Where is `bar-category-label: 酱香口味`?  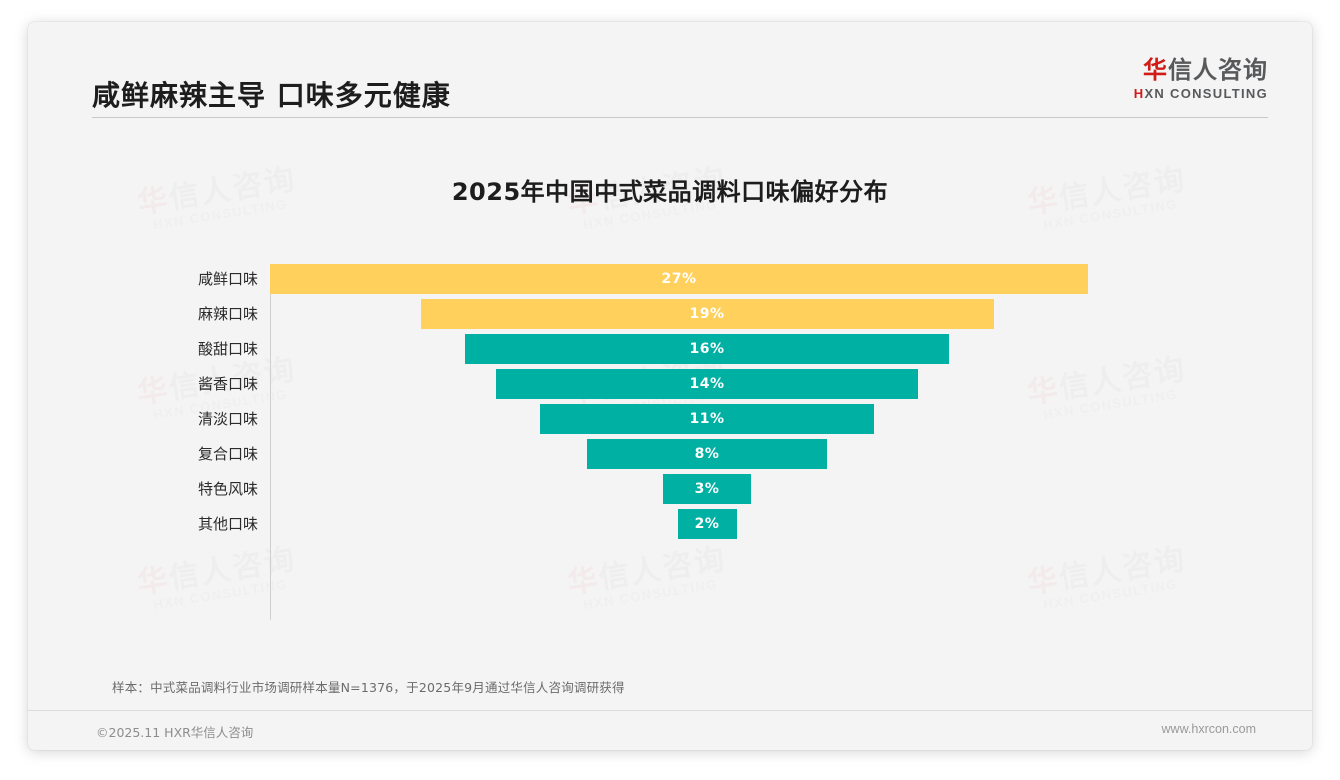
bar-category-label: 酱香口味 is located at coordinates (227, 384).